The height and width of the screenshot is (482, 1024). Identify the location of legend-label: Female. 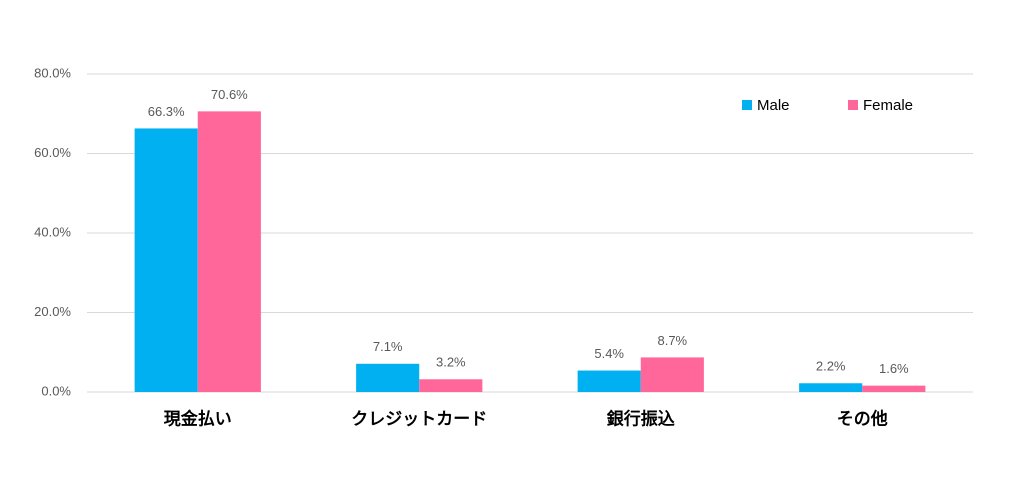
(888, 105).